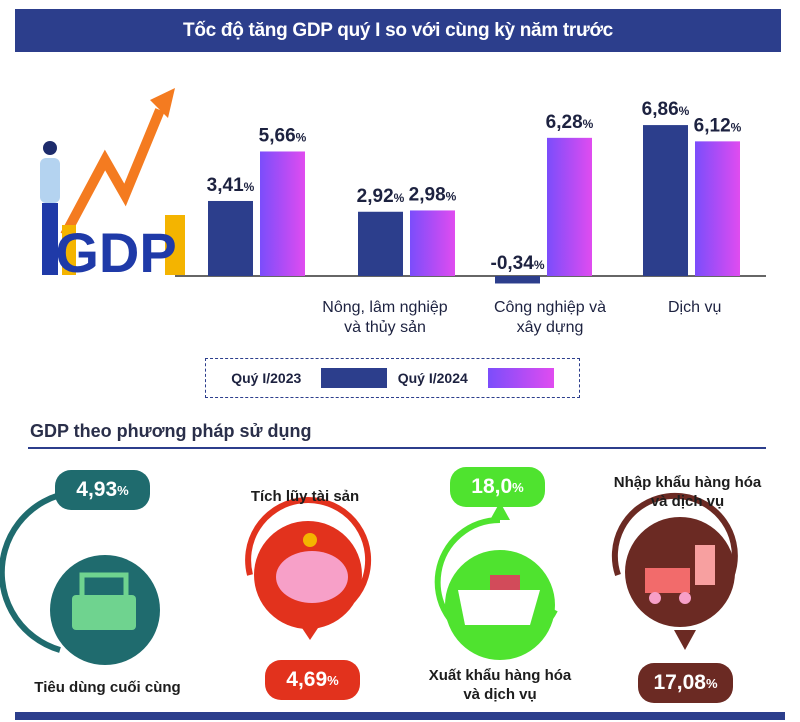  What do you see at coordinates (433, 194) in the screenshot?
I see `data-label: 2,98%` at bounding box center [433, 194].